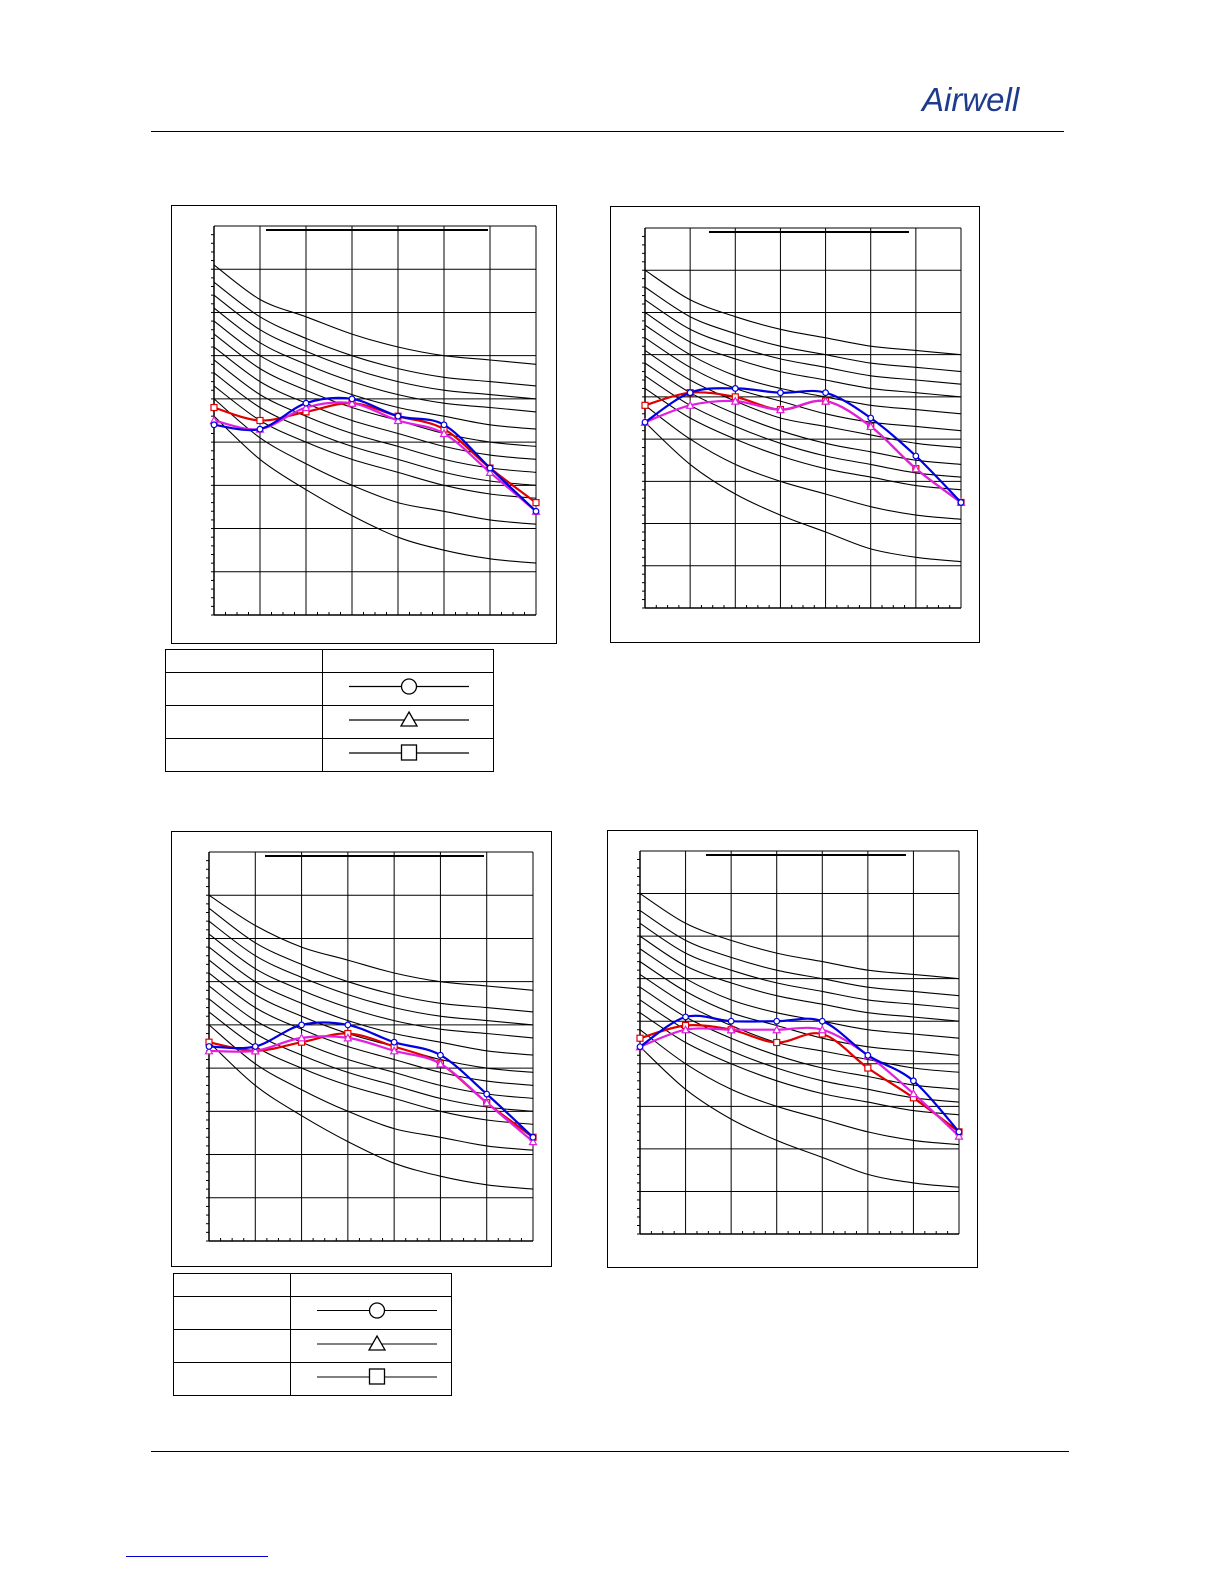 The height and width of the screenshot is (1584, 1224). I want to click on airwell-logo: Airwell, so click(970, 99).